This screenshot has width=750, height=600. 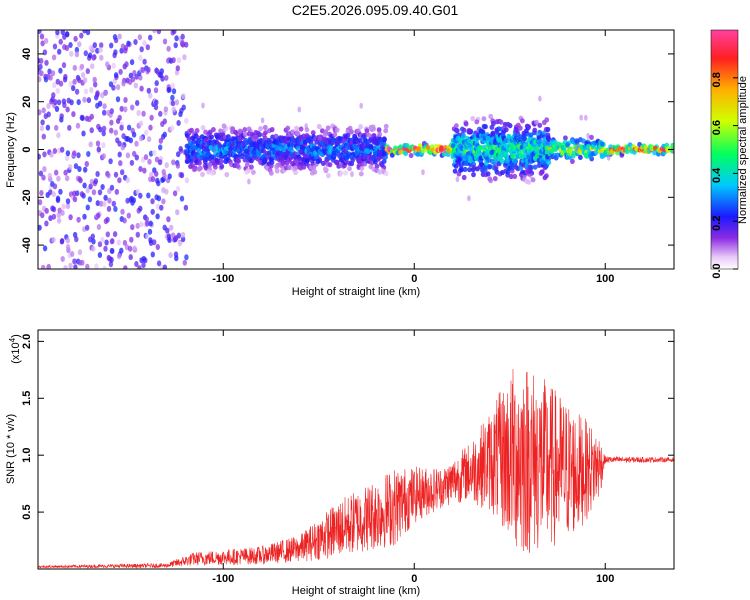 What do you see at coordinates (375, 10) in the screenshot?
I see `figure-title: C2E5.2026.095.09.40.G01` at bounding box center [375, 10].